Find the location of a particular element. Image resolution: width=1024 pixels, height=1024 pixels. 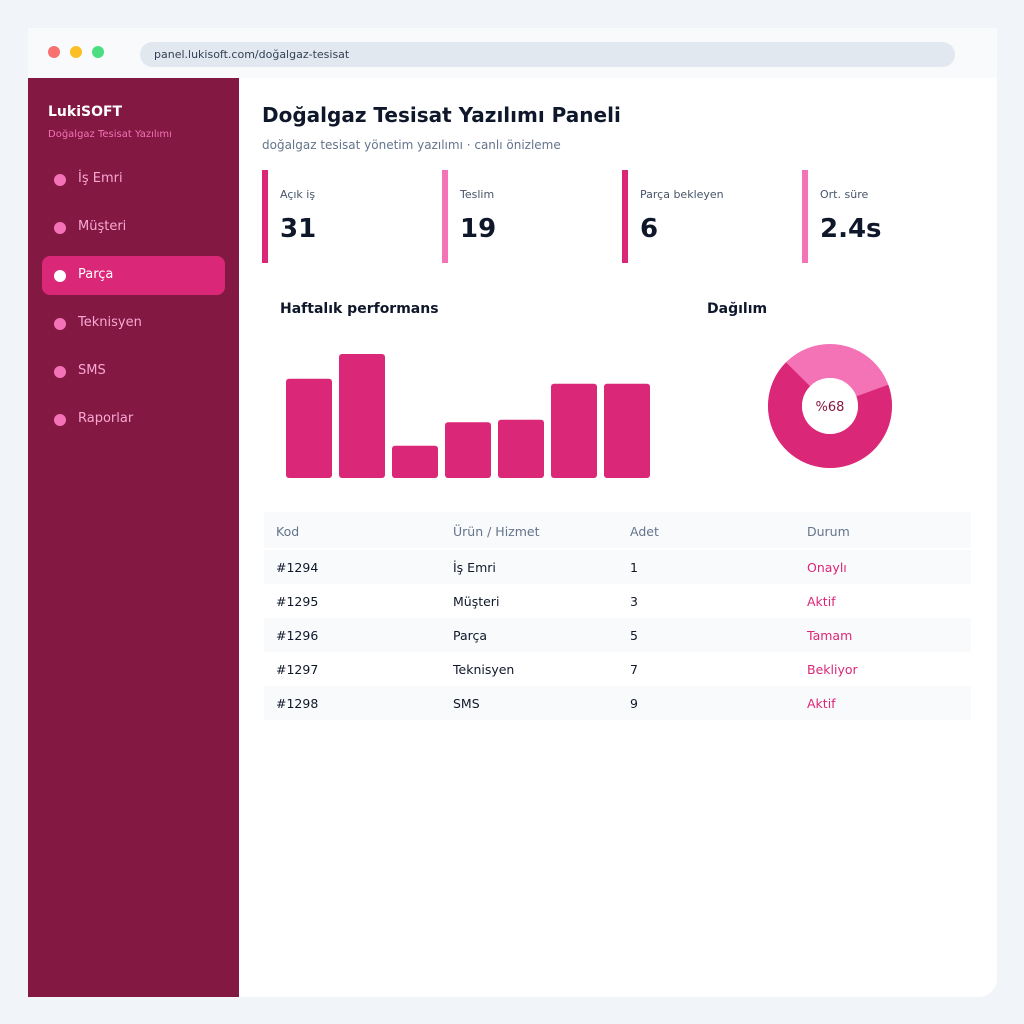

nav-label: SMS is located at coordinates (92, 370).